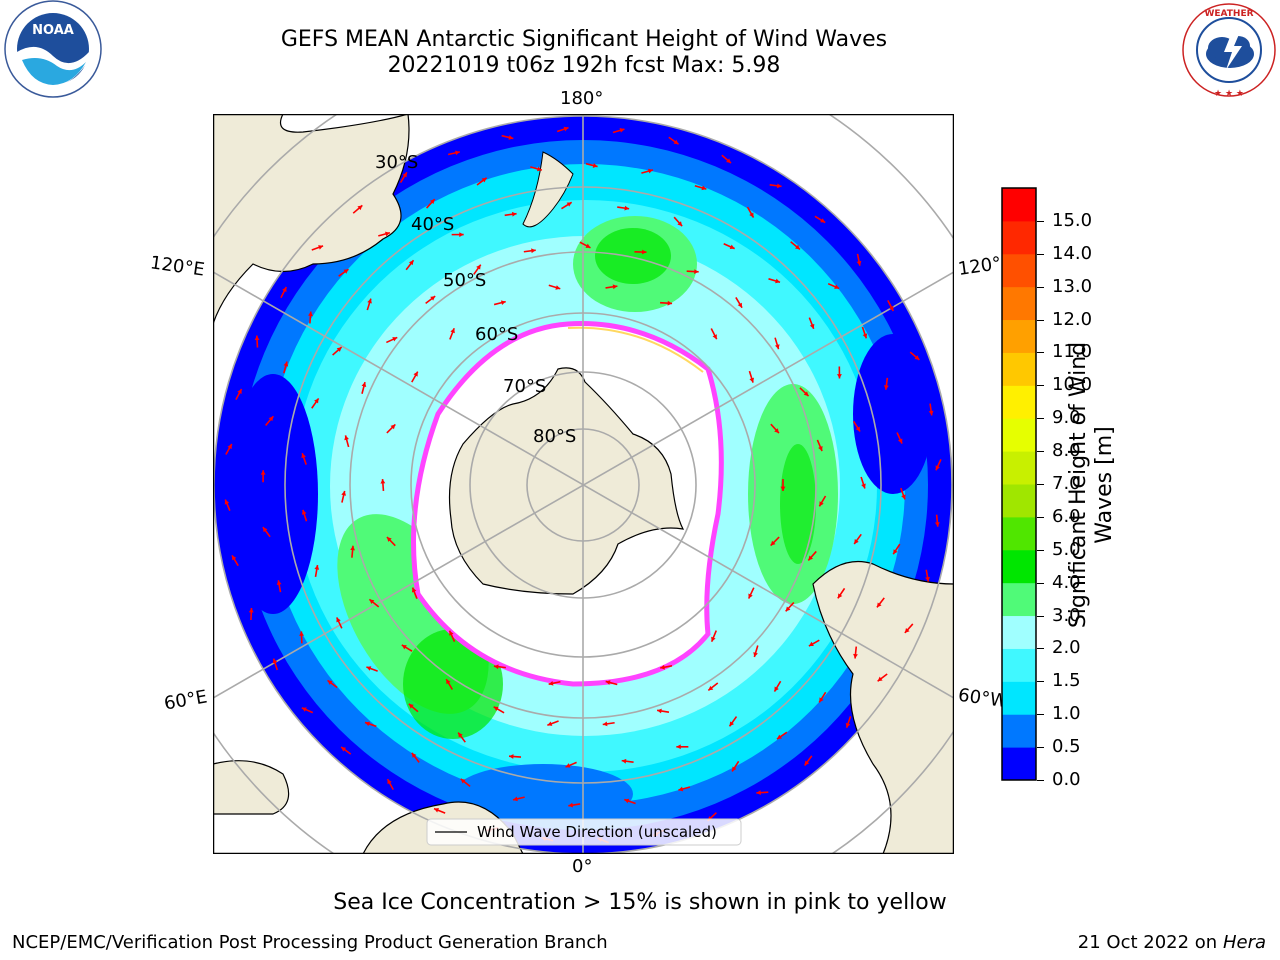 Image resolution: width=1280 pixels, height=960 pixels. I want to click on antarctica, so click(566, 481).